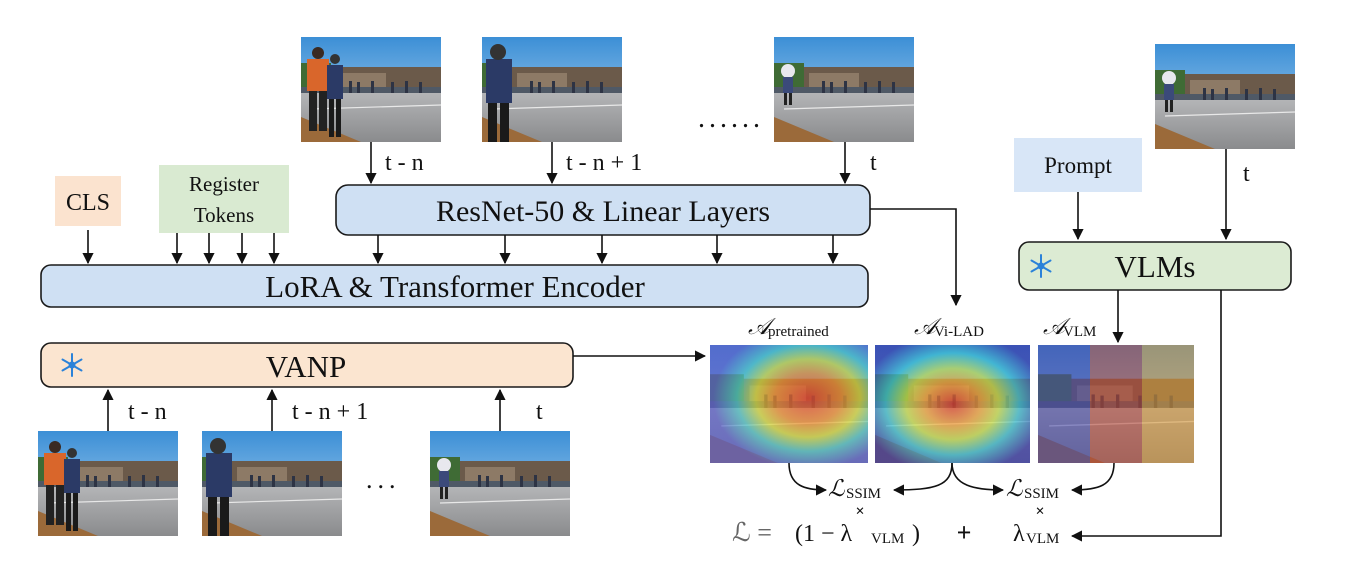 Image resolution: width=1351 pixels, height=562 pixels. I want to click on top-label-t-n-1: t - n + 1, so click(604, 163).